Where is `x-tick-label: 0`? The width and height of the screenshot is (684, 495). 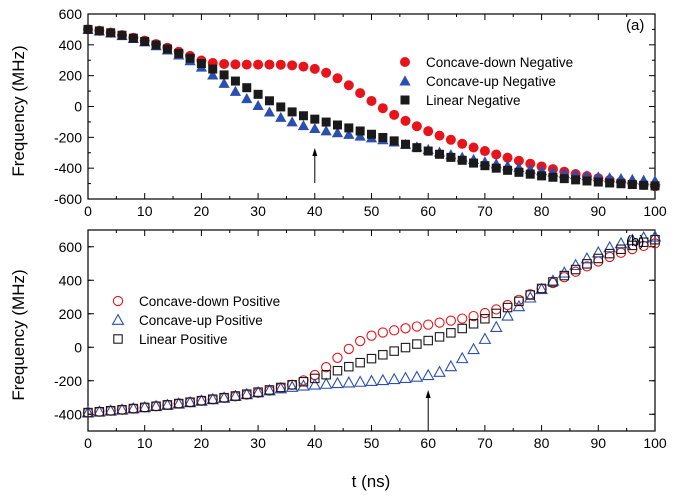
x-tick-label: 0 is located at coordinates (88, 211).